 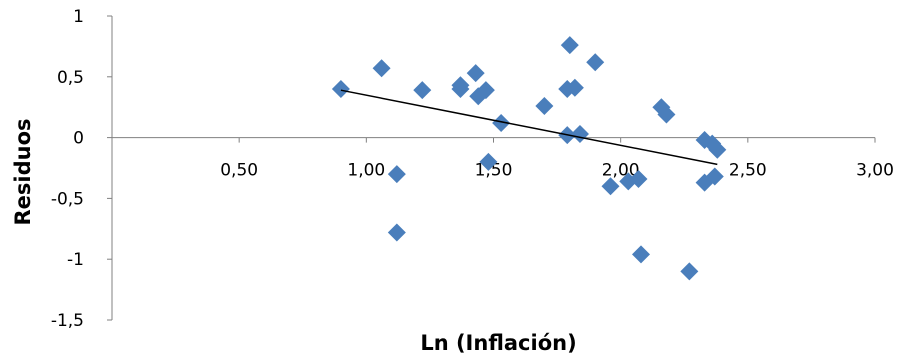 What do you see at coordinates (748, 171) in the screenshot?
I see `x-tick-label: 2,50` at bounding box center [748, 171].